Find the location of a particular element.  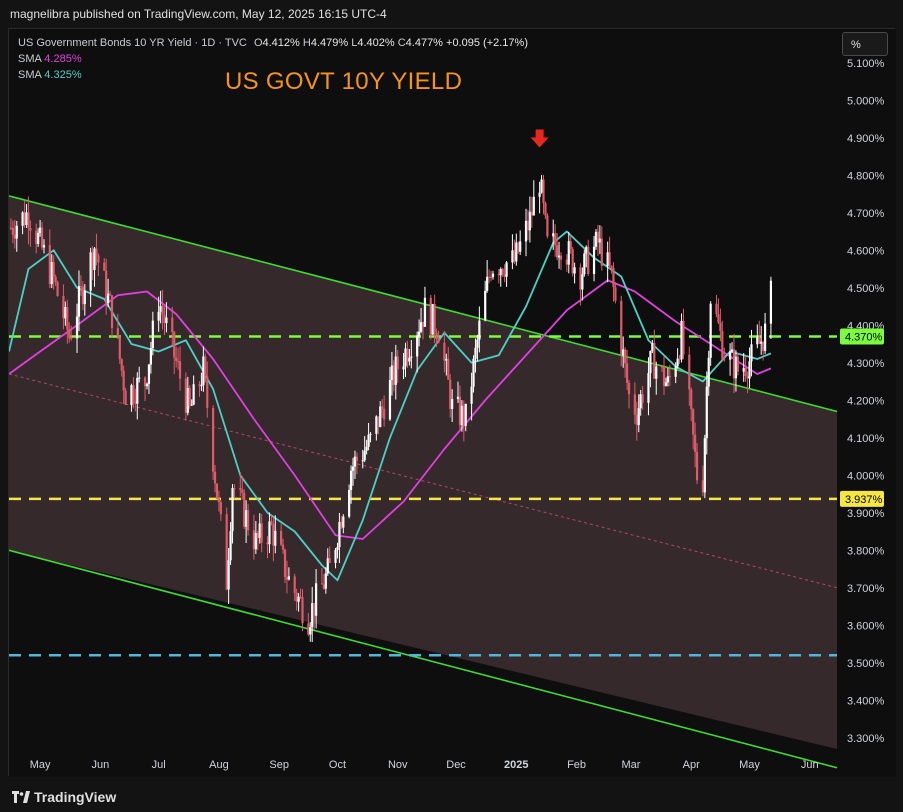

price-axis is located at coordinates (866, 403).